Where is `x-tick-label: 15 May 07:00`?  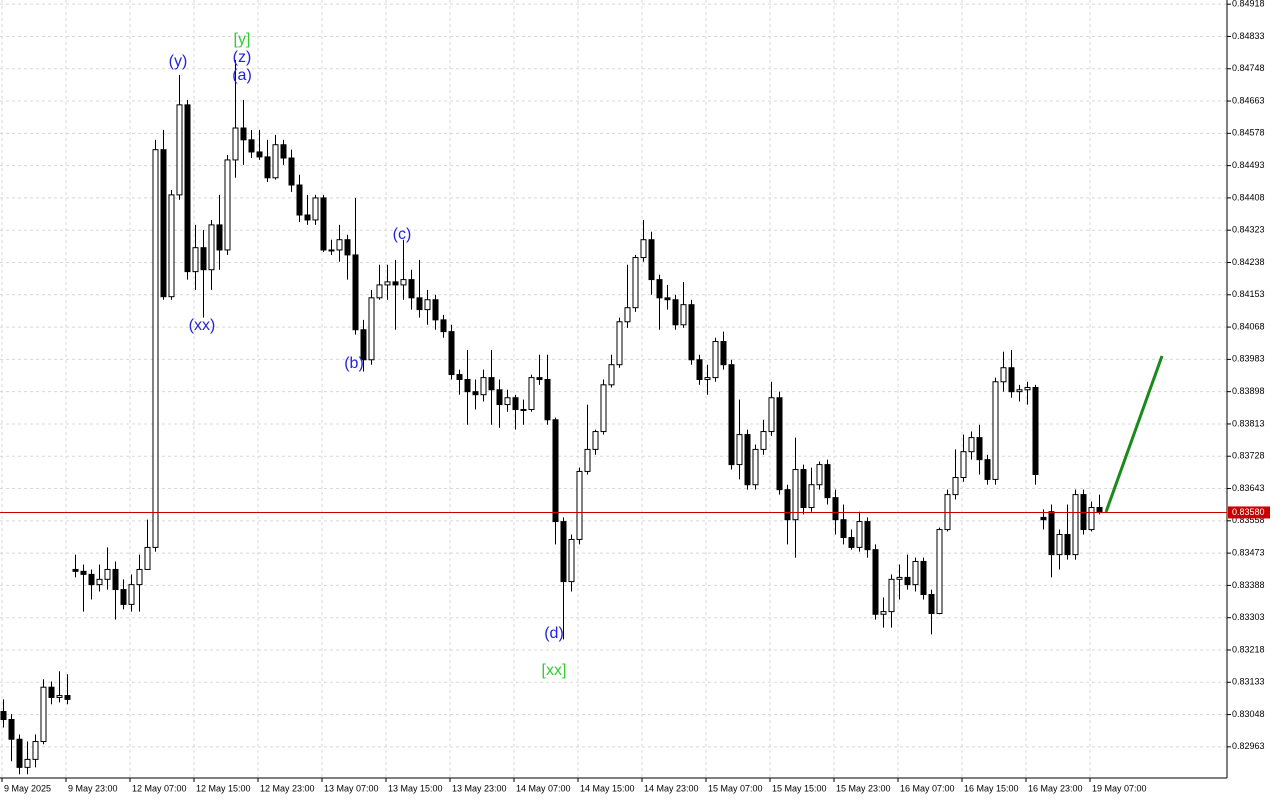
x-tick-label: 15 May 07:00 is located at coordinates (735, 788).